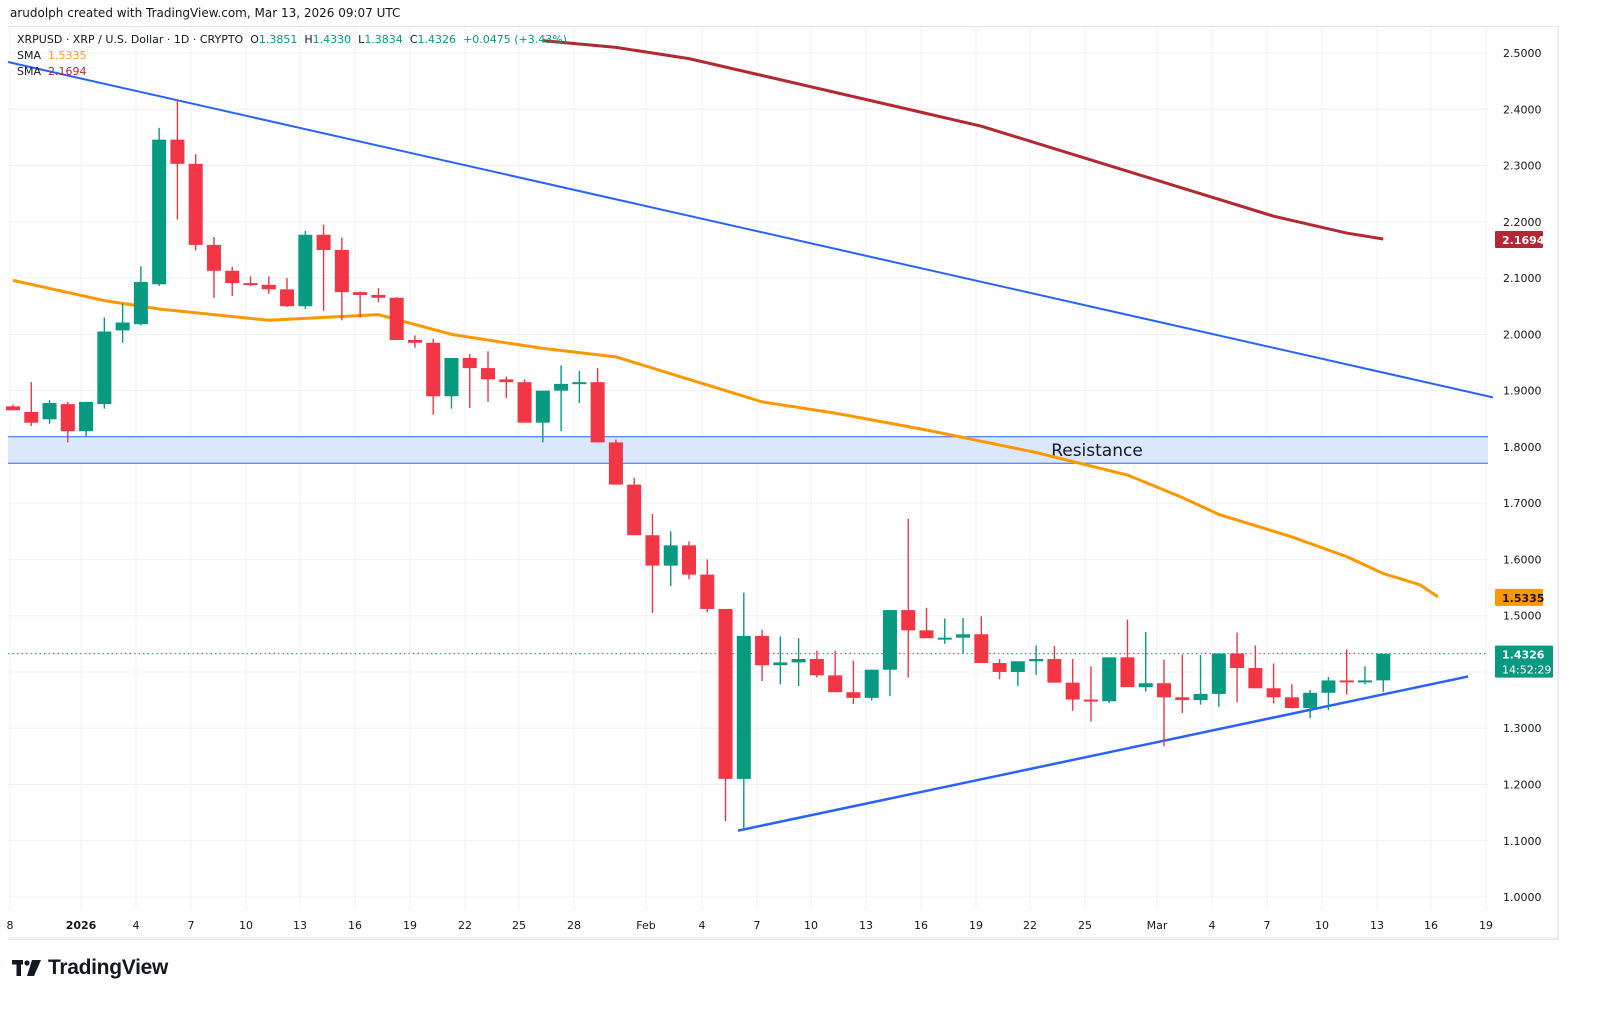  What do you see at coordinates (963, 140) in the screenshot?
I see `sma-slow-line` at bounding box center [963, 140].